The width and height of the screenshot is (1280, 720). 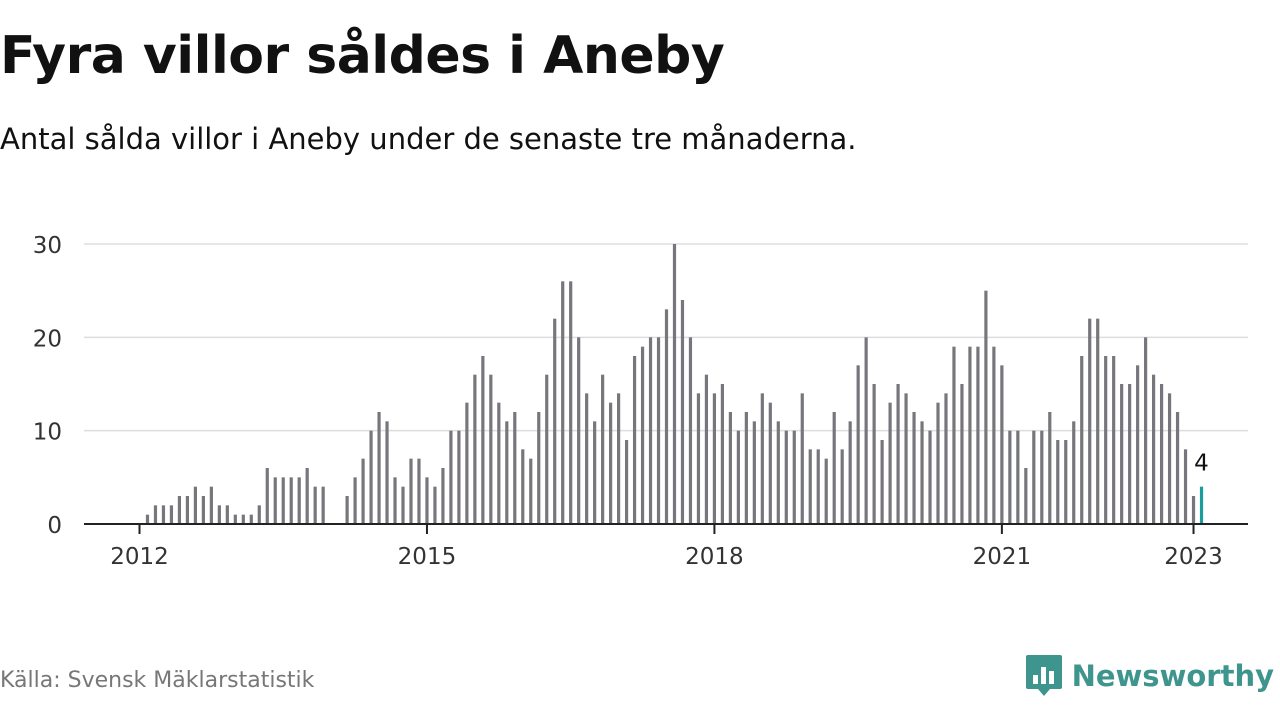 I want to click on highlight-value-label: 4, so click(x=1201, y=464).